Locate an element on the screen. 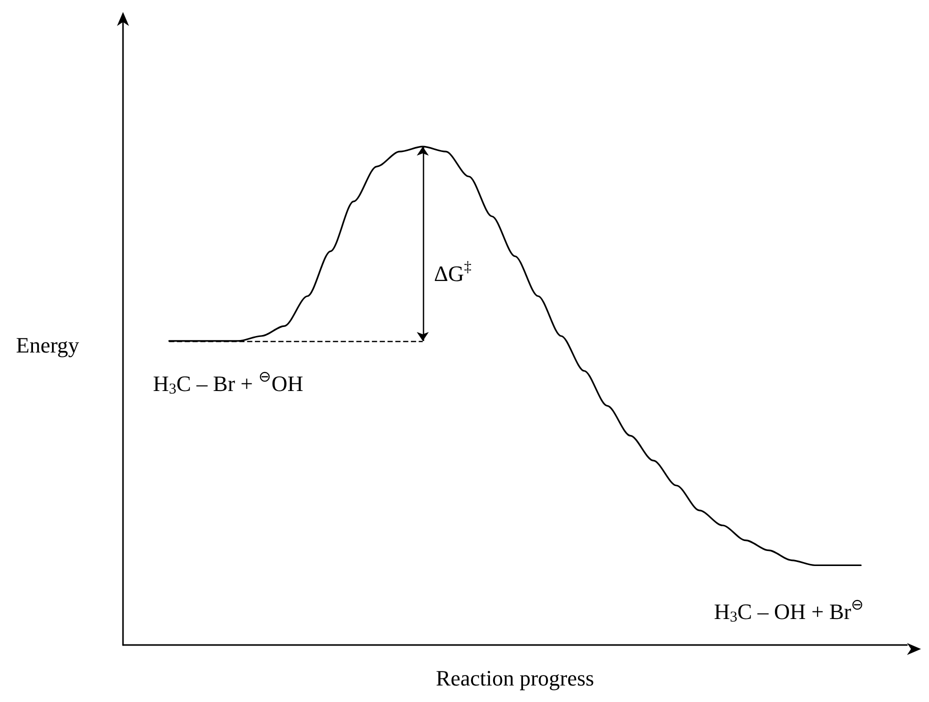 This screenshot has height=702, width=929. x-axis-title: Reaction progress is located at coordinates (515, 678).